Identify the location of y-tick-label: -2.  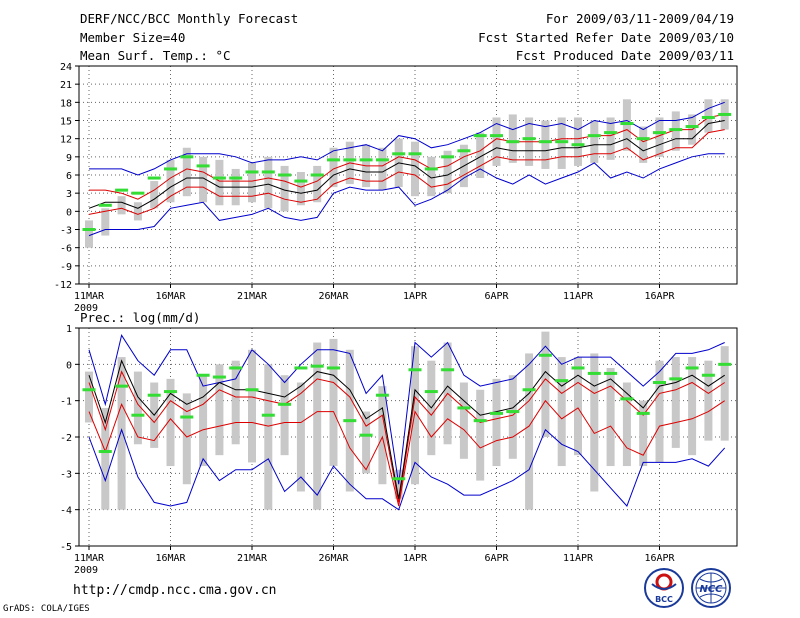
(66, 438).